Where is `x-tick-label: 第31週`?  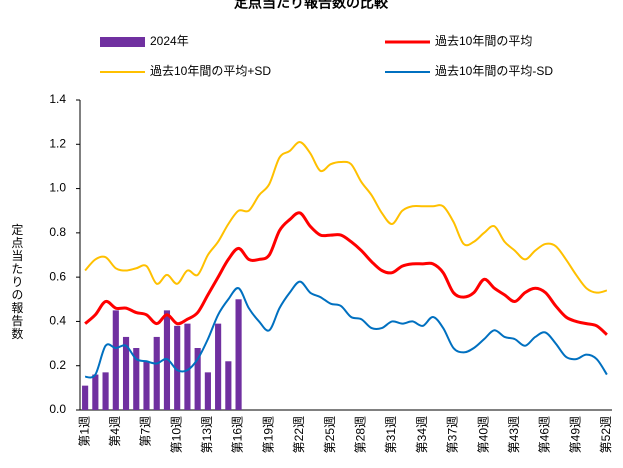
x-tick-label: 第31週 is located at coordinates (391, 434).